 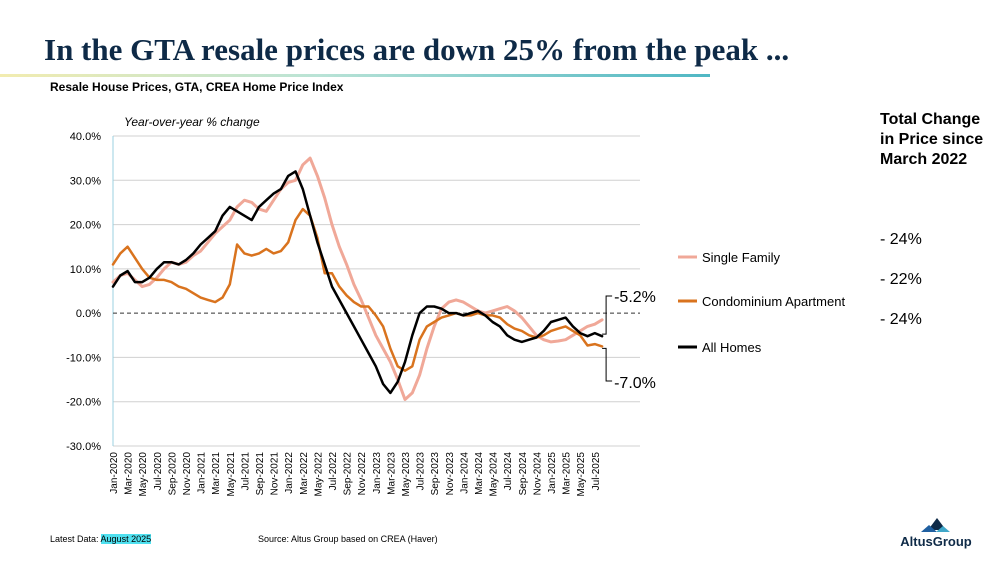 What do you see at coordinates (333, 471) in the screenshot?
I see `x-tick-label: Jul-2022` at bounding box center [333, 471].